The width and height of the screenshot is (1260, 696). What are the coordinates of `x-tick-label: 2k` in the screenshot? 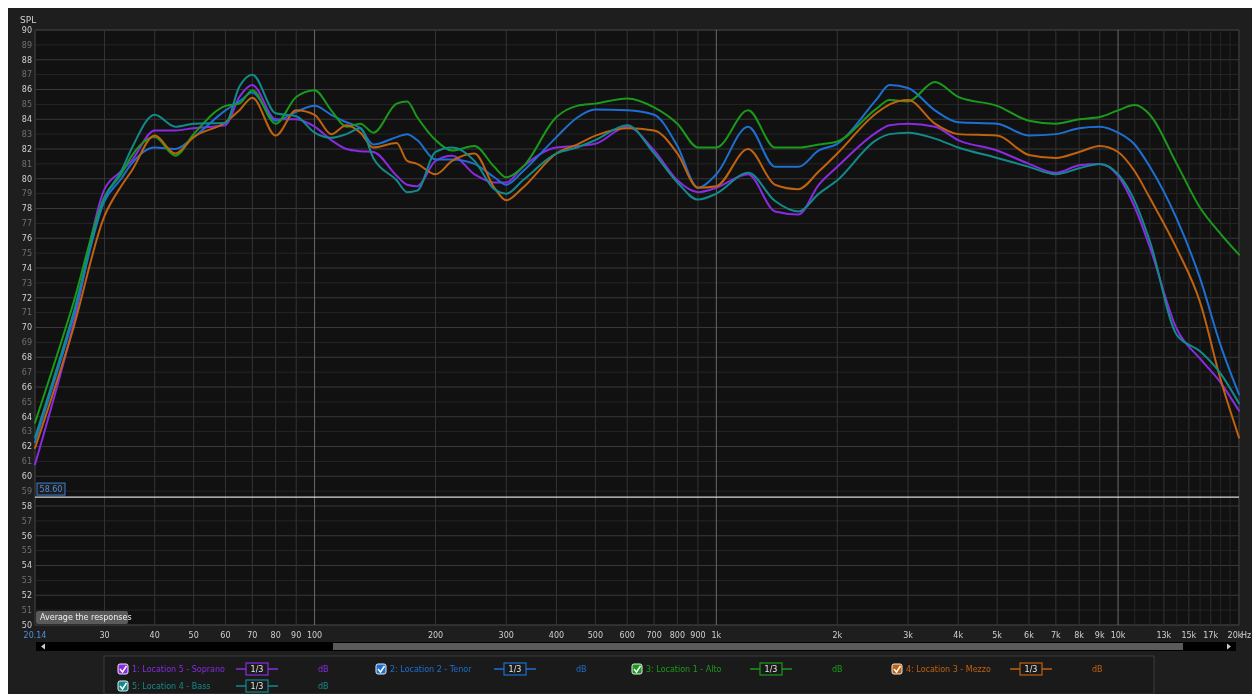 It's located at (837, 635).